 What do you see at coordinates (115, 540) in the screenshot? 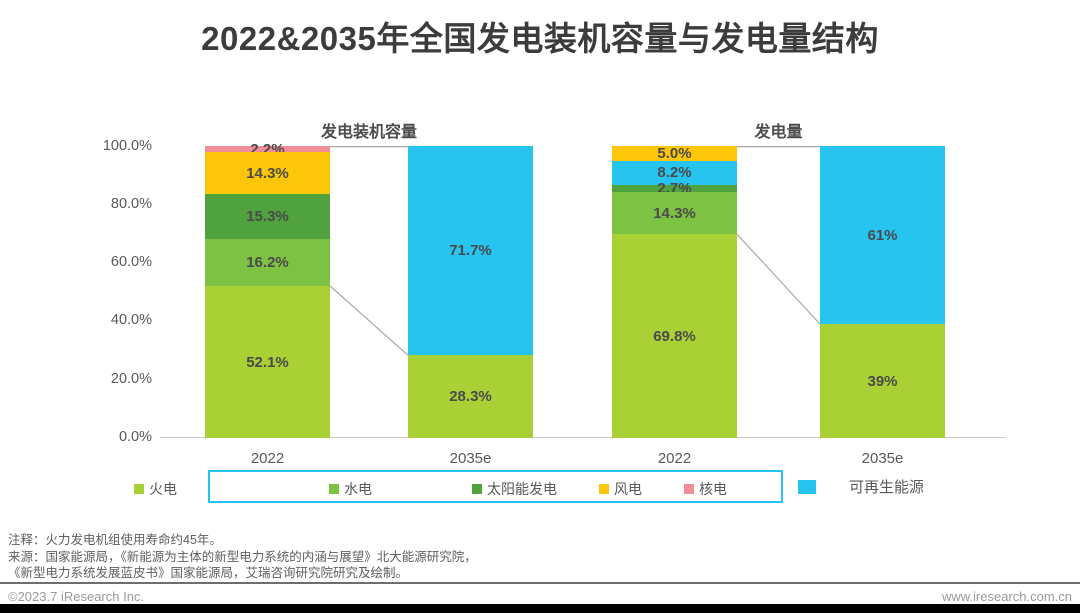
I see `note-line: 注释：火力发电机组使用寿命约45年。` at bounding box center [115, 540].